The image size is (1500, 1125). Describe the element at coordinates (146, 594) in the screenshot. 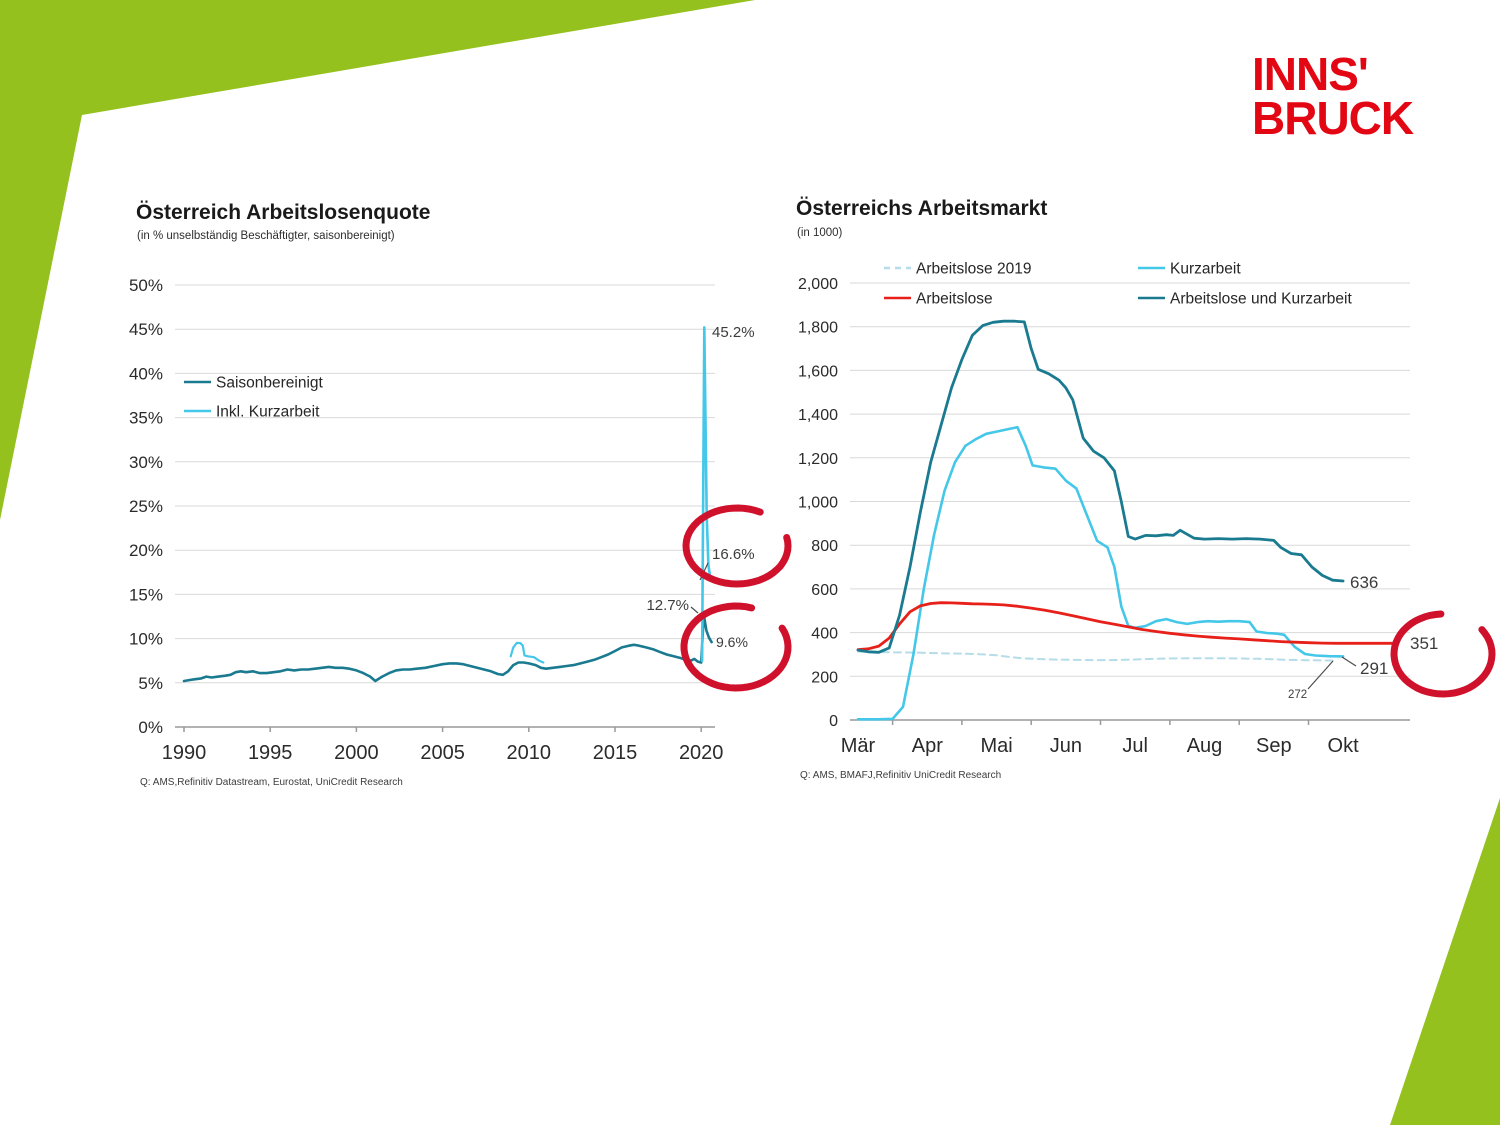

I see `y-tick-label: 15%` at that location.